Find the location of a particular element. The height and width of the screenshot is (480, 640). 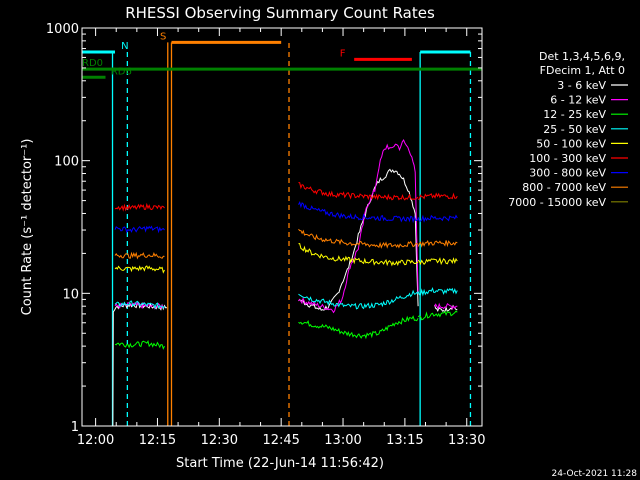

event-bar-label-n: N is located at coordinates (124, 46).